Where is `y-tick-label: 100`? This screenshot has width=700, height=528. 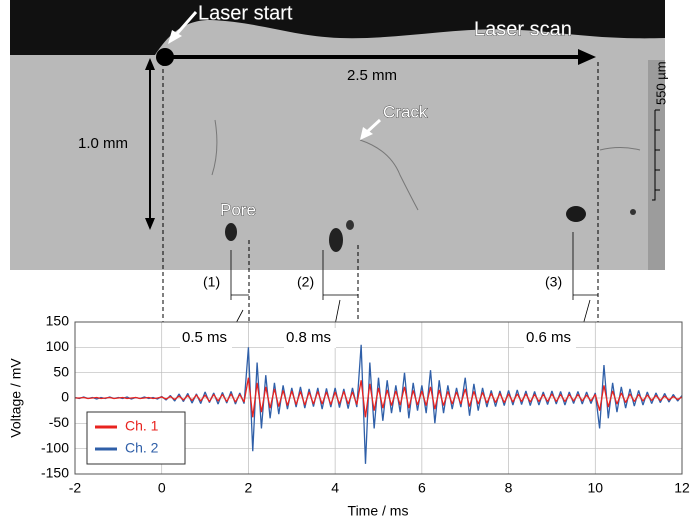
y-tick-label: 100 is located at coordinates (58, 346).